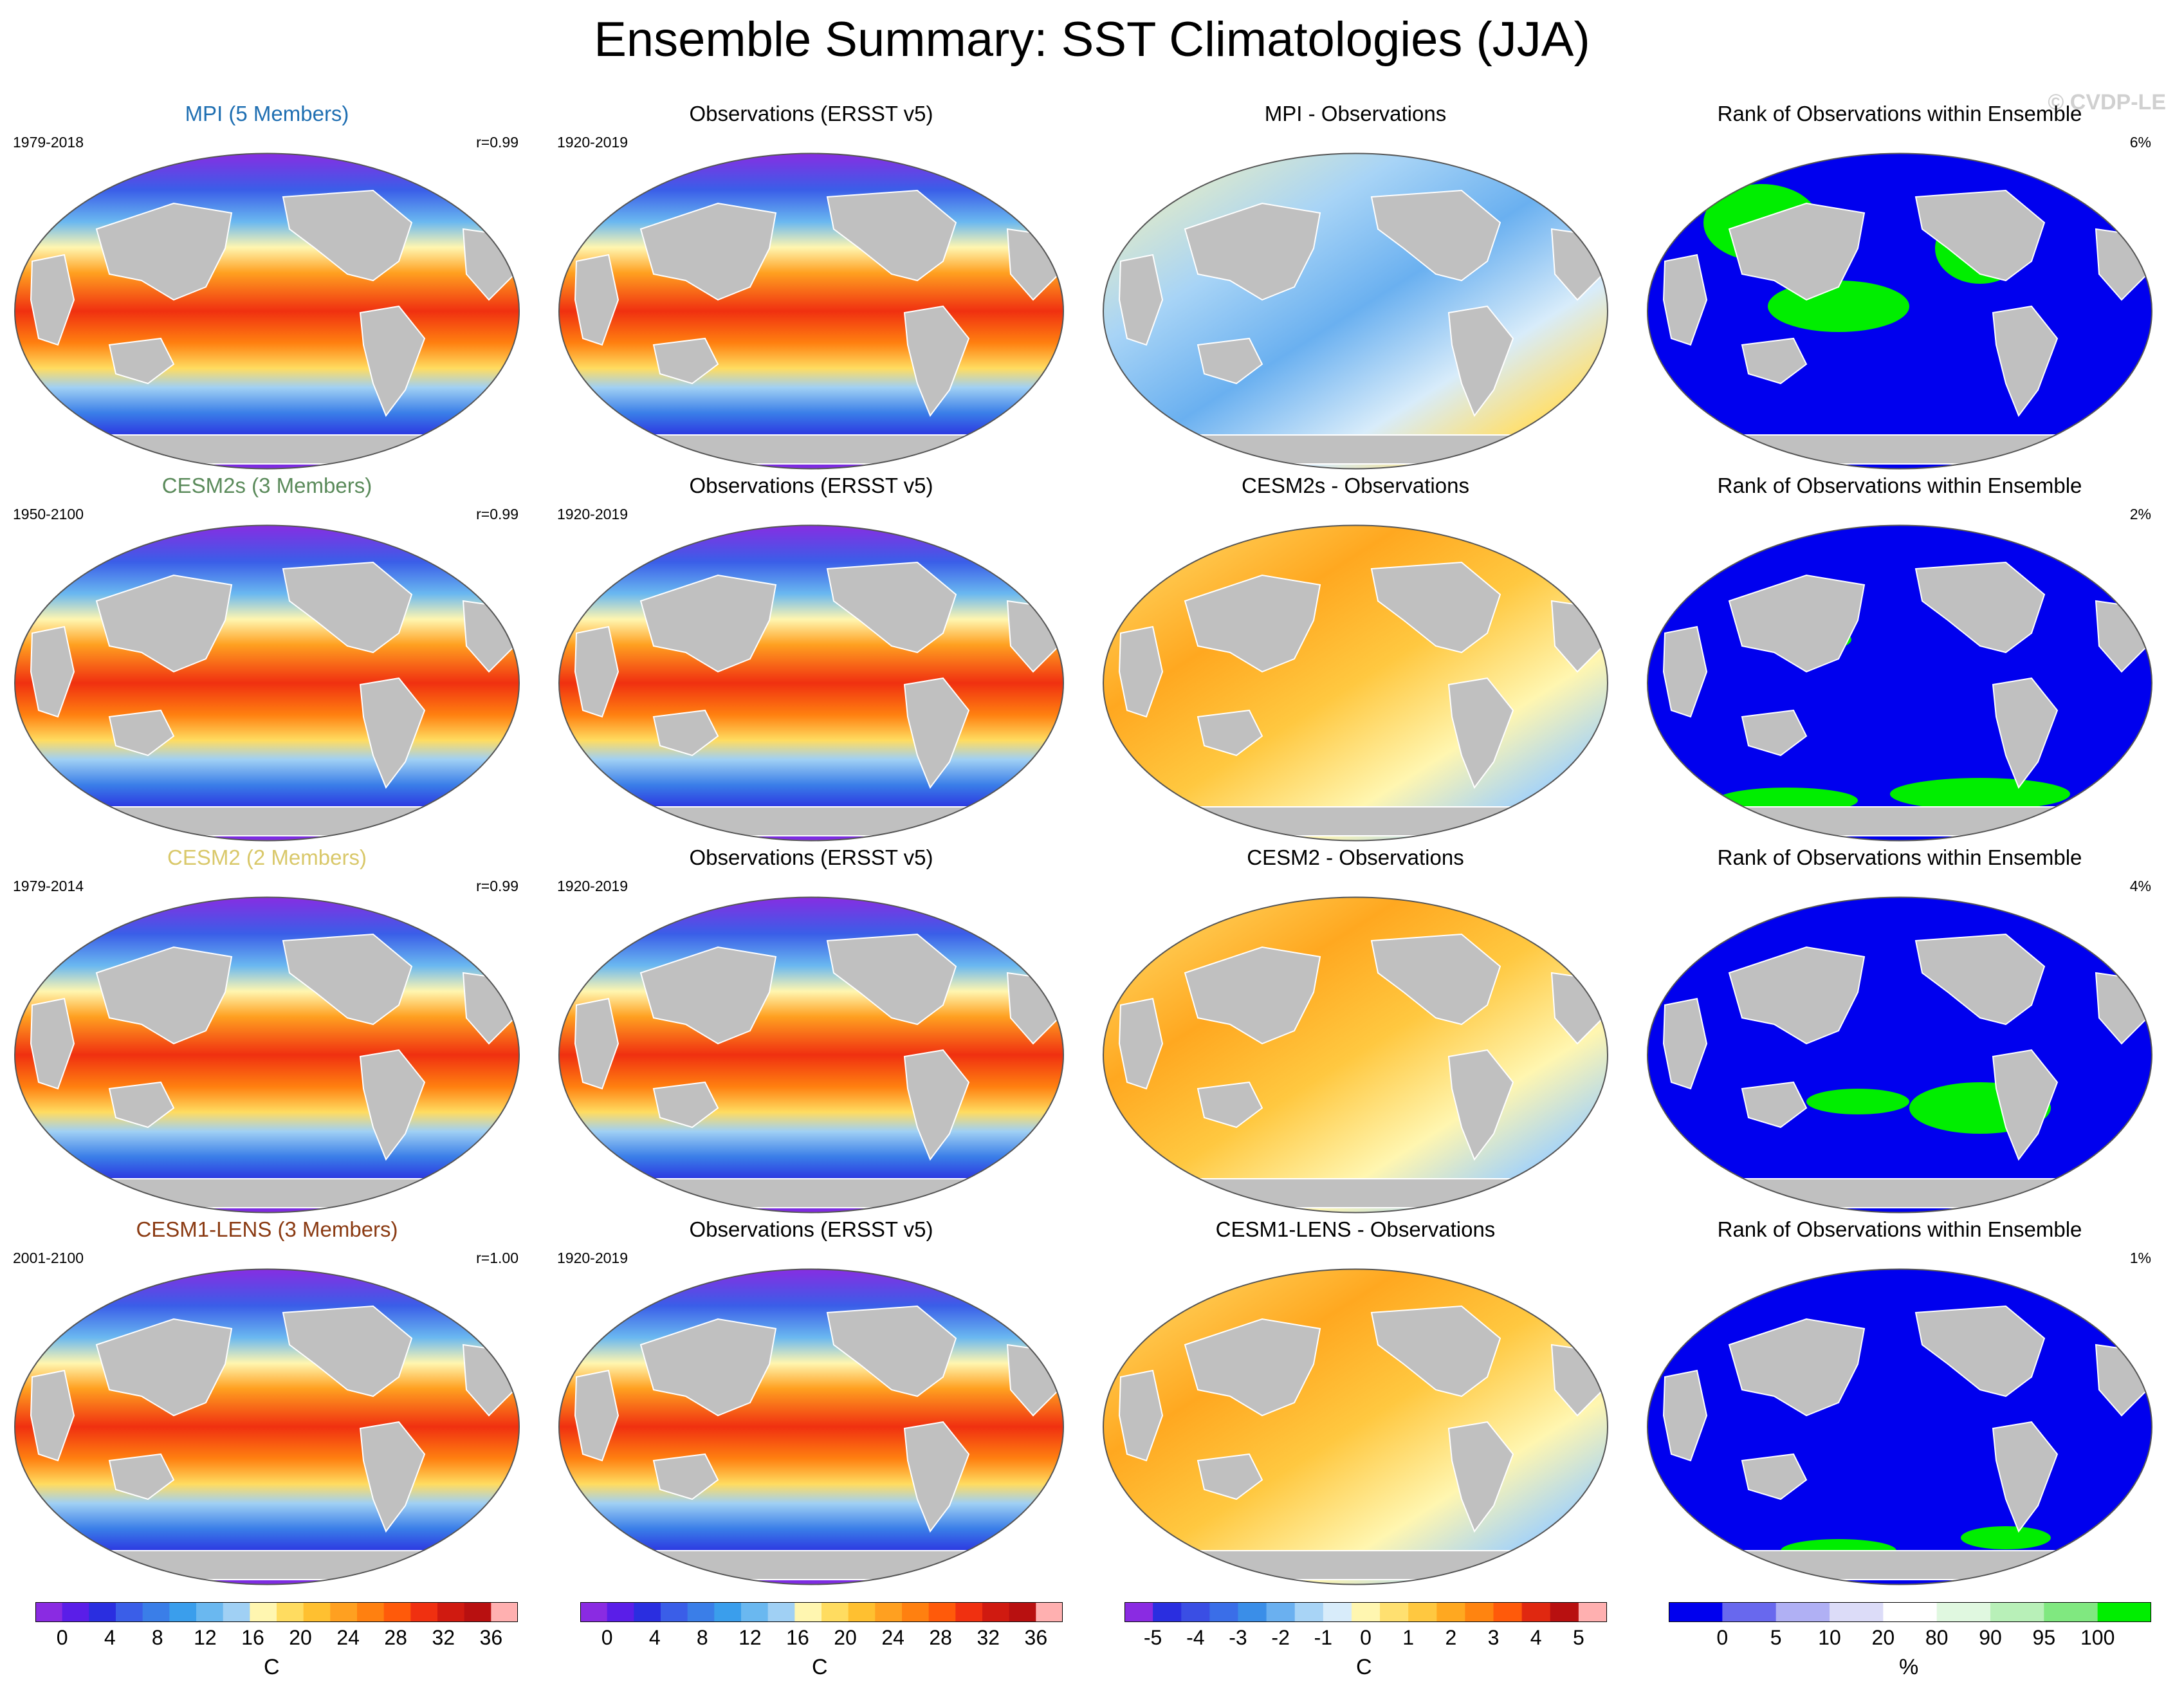 The height and width of the screenshot is (1689, 2184). Describe the element at coordinates (272, 1667) in the screenshot. I see `colorbar-model-unit: C` at that location.